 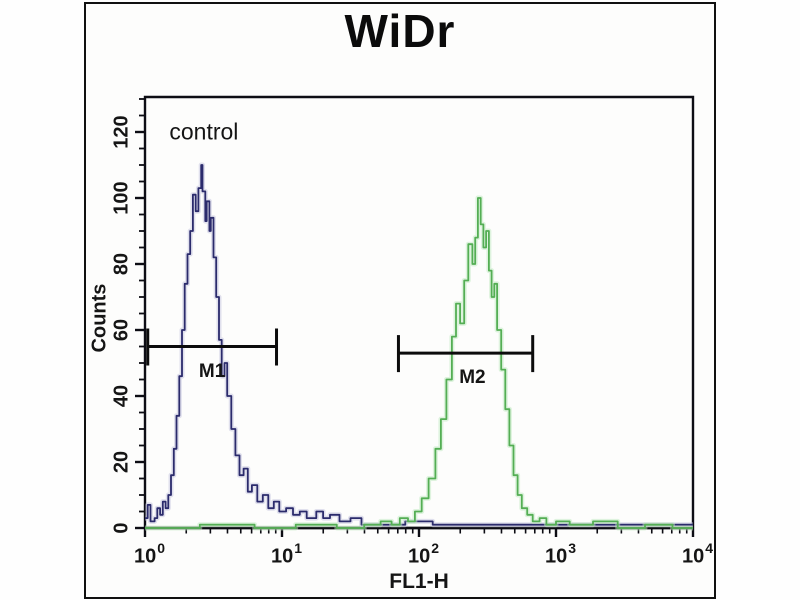 I want to click on x-tick-label-1e3: 10³, so click(x=560, y=554).